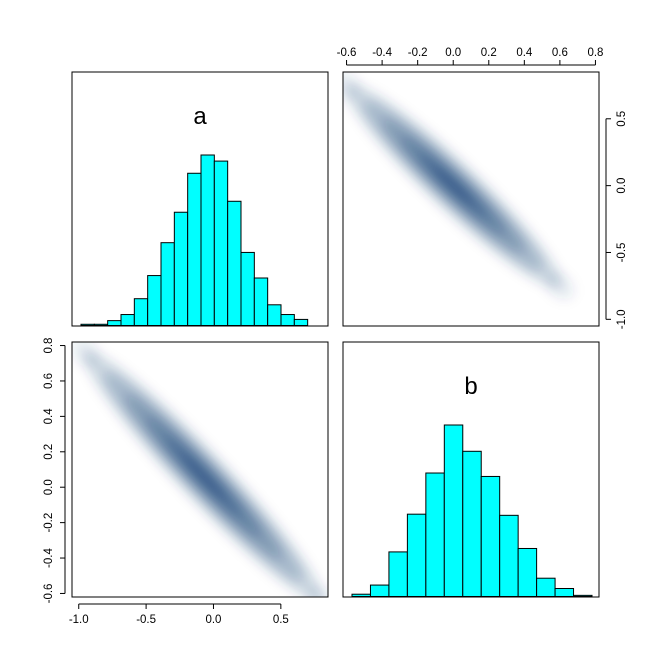 The image size is (672, 671). What do you see at coordinates (281, 620) in the screenshot?
I see `x-tick-label: 0.5` at bounding box center [281, 620].